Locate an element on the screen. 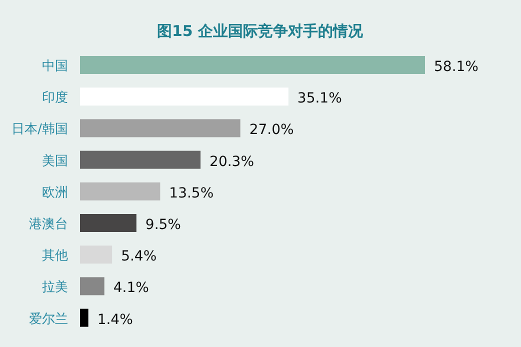 The height and width of the screenshot is (347, 521). title: 图15 企业国际竞争对手的情况 is located at coordinates (260, 31).